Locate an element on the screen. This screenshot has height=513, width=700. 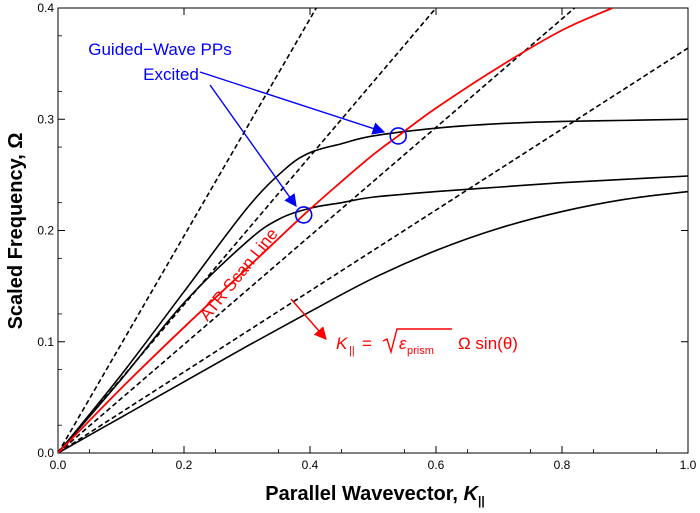
x-axis-title-text: Parallel Wavevector, is located at coordinates (364, 494).